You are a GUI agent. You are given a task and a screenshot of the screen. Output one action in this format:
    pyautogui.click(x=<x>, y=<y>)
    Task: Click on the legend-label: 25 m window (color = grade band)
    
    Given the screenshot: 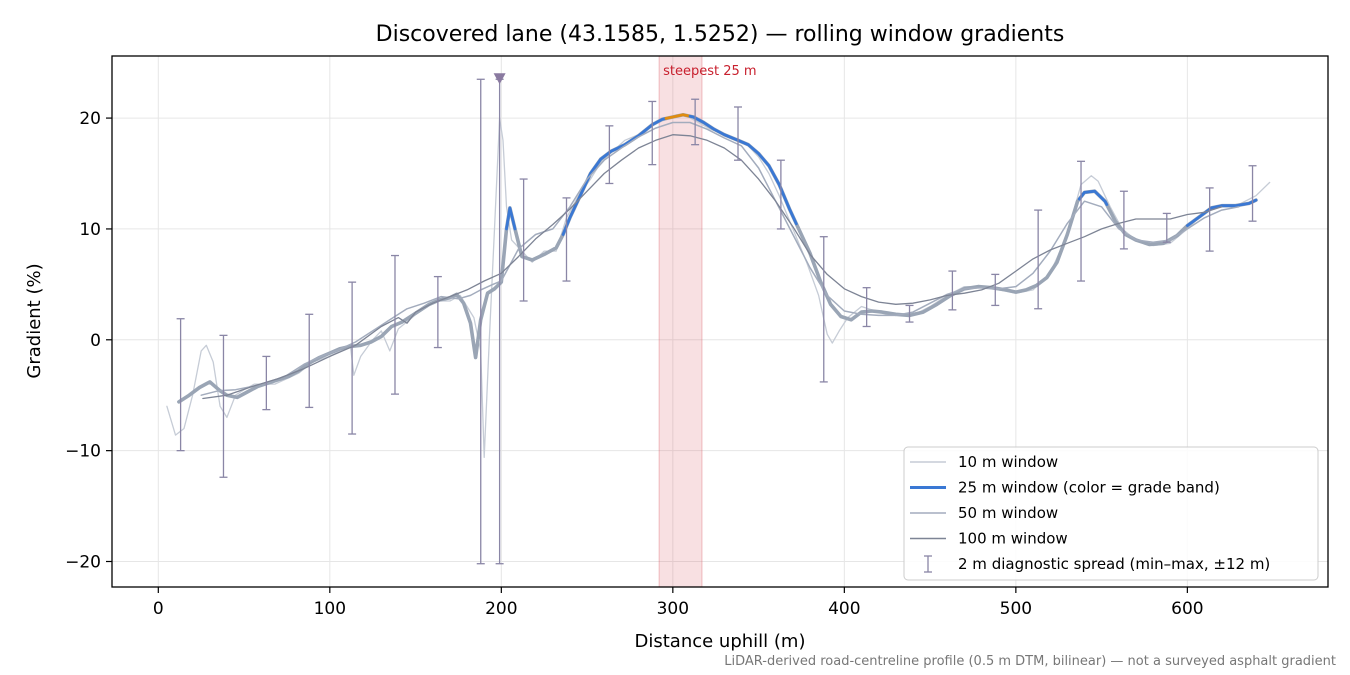 What is the action you would take?
    pyautogui.click(x=1089, y=488)
    